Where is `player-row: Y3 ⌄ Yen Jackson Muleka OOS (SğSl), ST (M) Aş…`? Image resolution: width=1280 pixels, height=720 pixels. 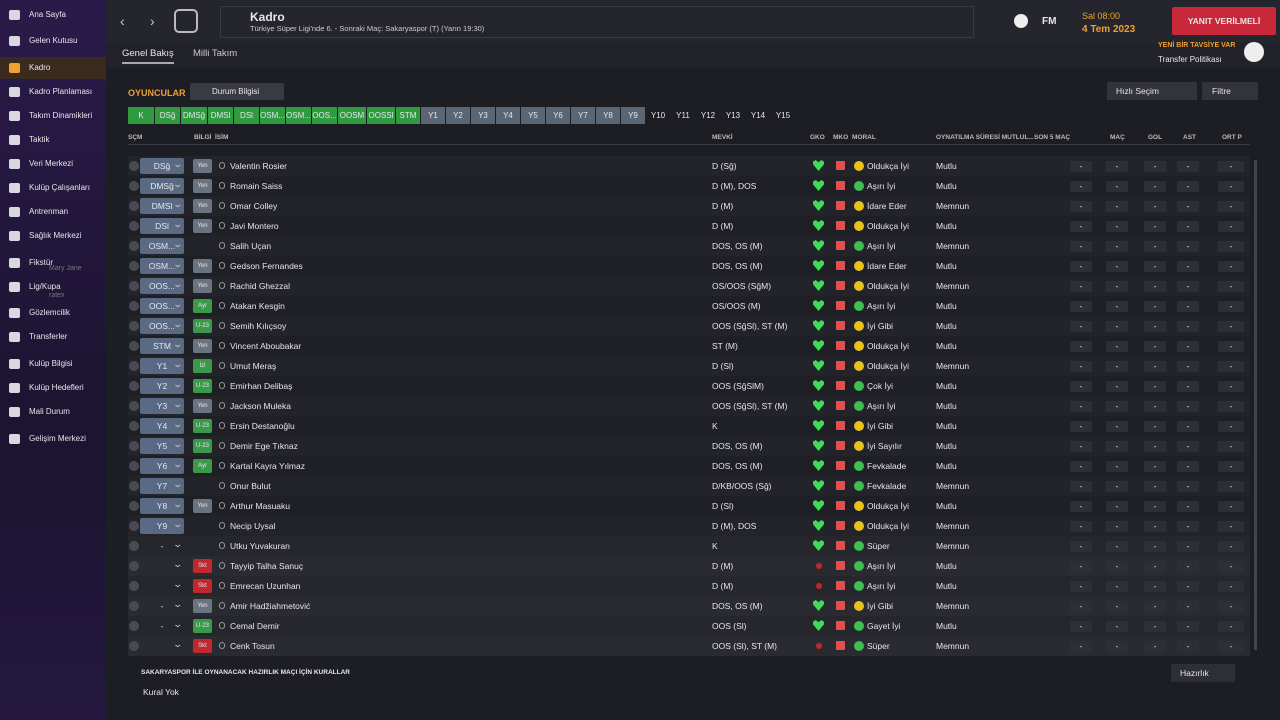
player-row: Y3 ⌄ Yen Jackson Muleka OOS (SğSl), ST (M) Aş… is located at coordinates (689, 406).